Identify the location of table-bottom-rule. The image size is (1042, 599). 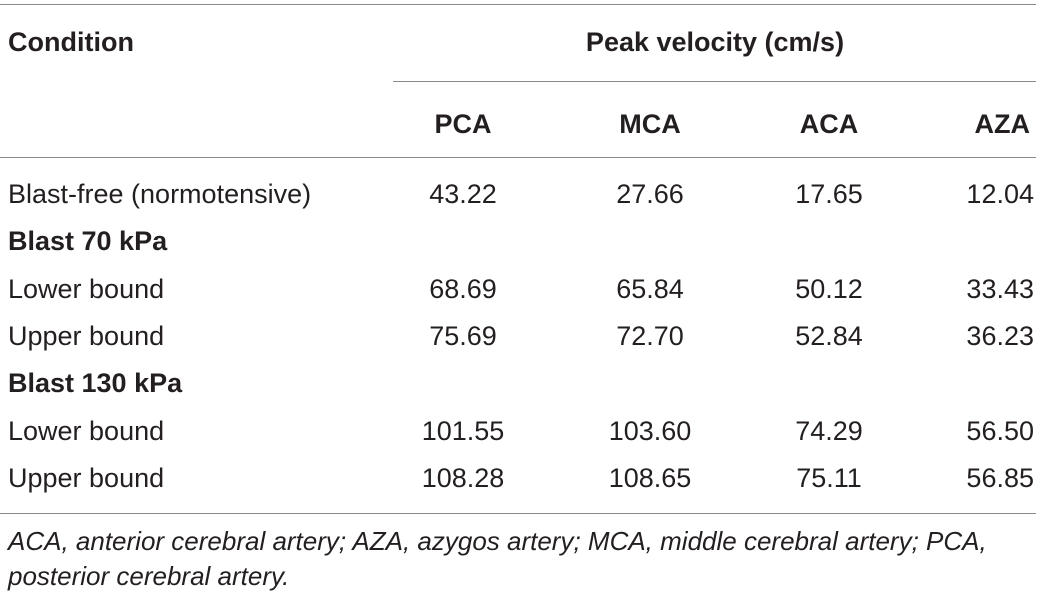
(518, 513).